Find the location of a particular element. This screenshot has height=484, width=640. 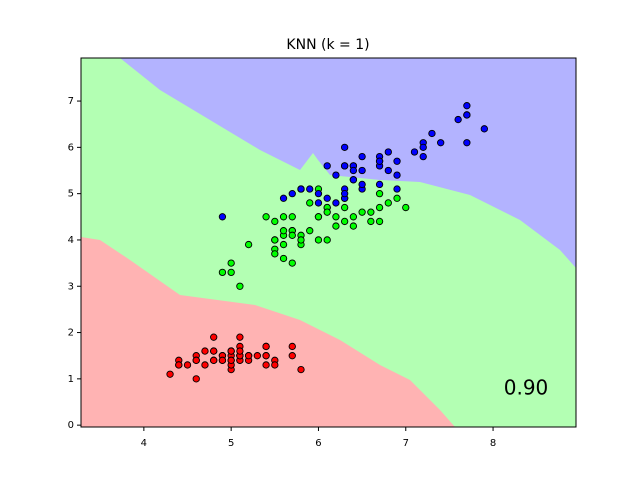

y-tick-label: 6 is located at coordinates (71, 147).